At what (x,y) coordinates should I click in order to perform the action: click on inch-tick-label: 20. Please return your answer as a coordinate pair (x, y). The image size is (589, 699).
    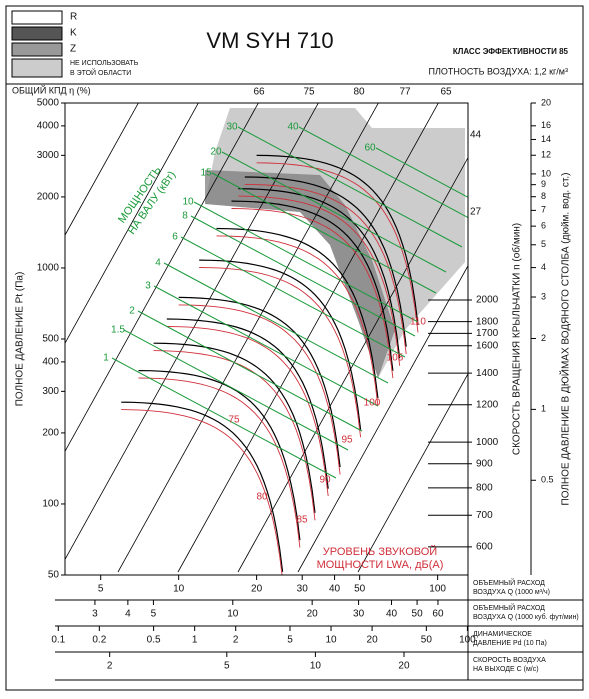
    Looking at the image, I should click on (546, 102).